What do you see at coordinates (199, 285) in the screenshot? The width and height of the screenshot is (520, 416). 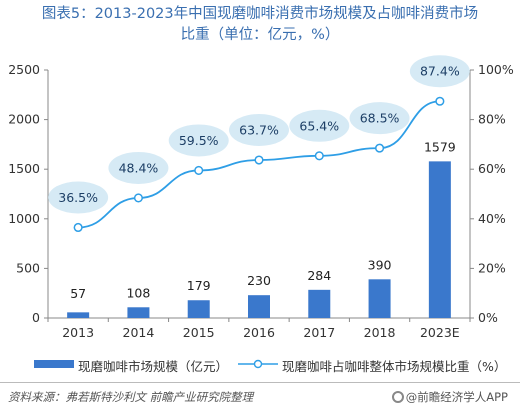 I see `bar-value-label: 179` at bounding box center [199, 285].